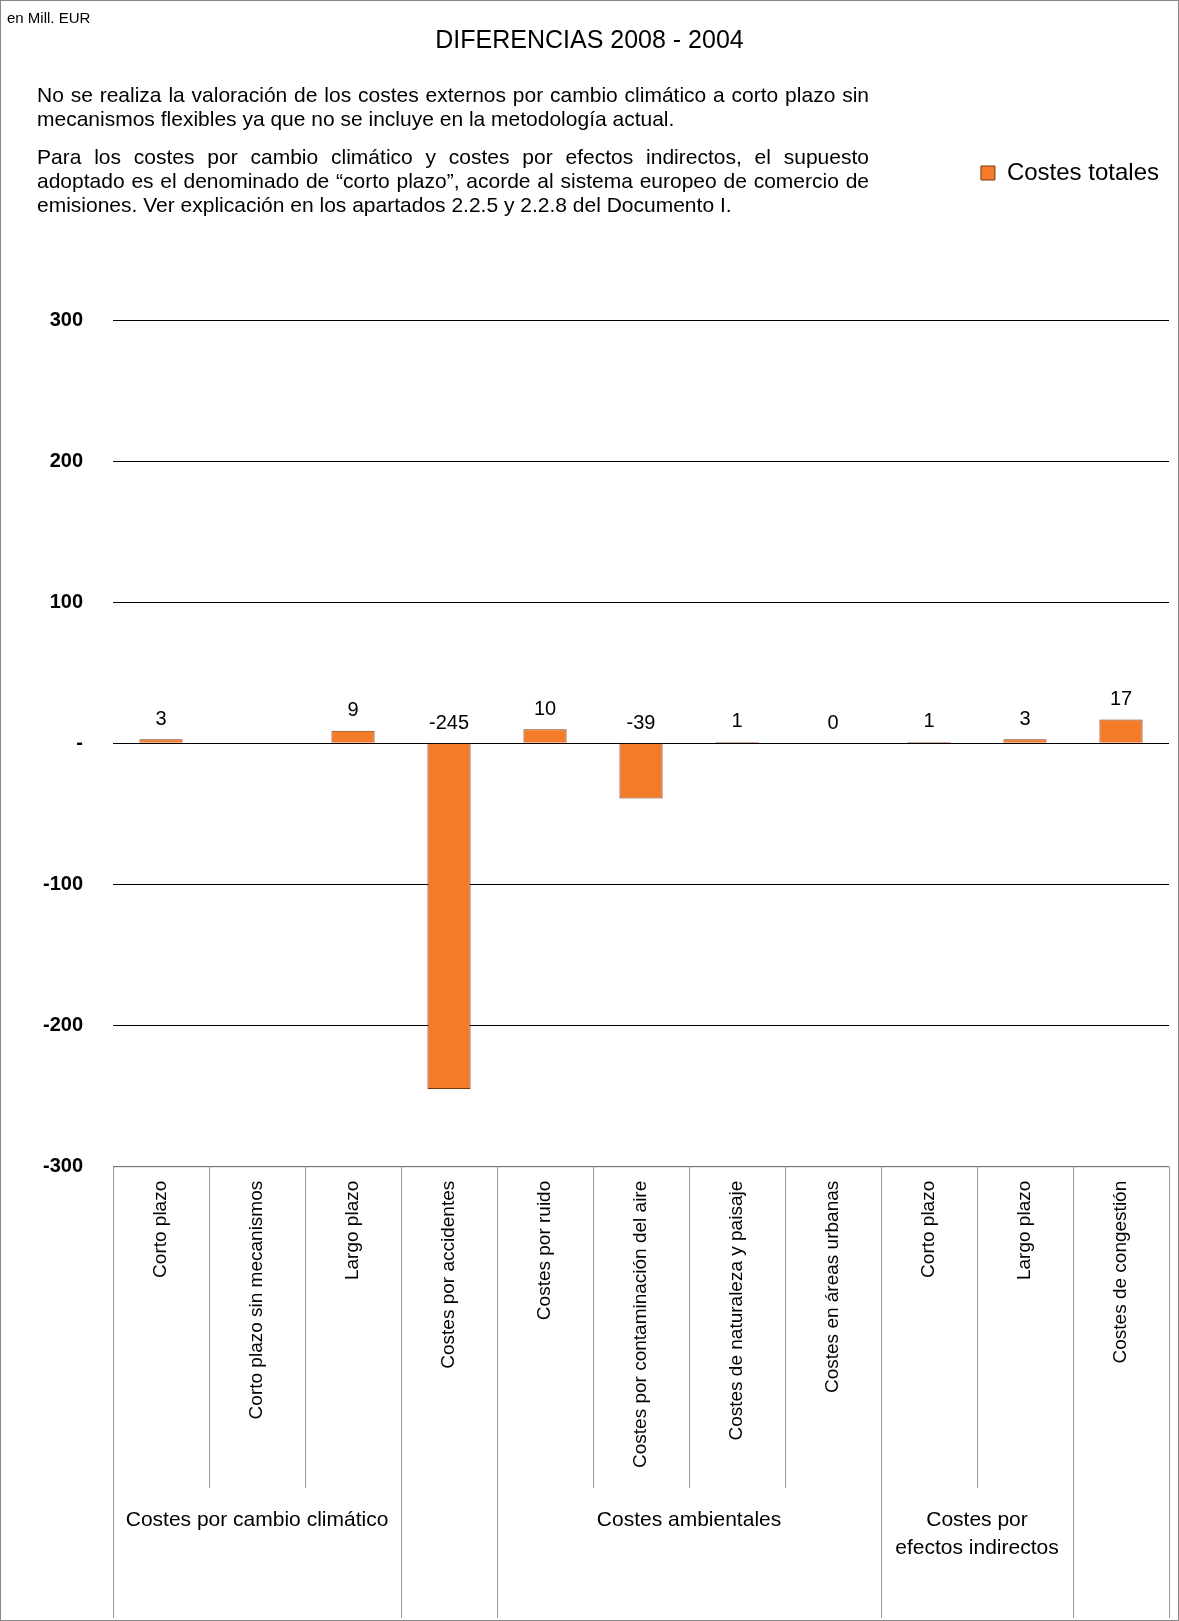 This screenshot has height=1621, width=1179. I want to click on data-label: 0, so click(833, 721).